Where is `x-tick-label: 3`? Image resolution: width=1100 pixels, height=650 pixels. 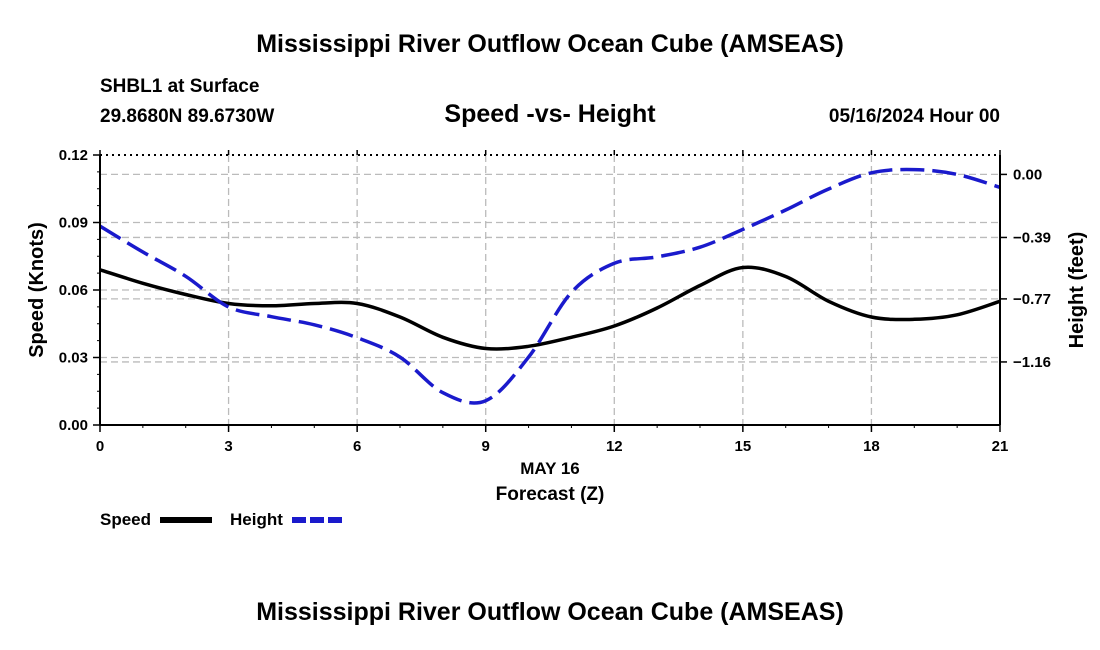 x-tick-label: 3 is located at coordinates (228, 446).